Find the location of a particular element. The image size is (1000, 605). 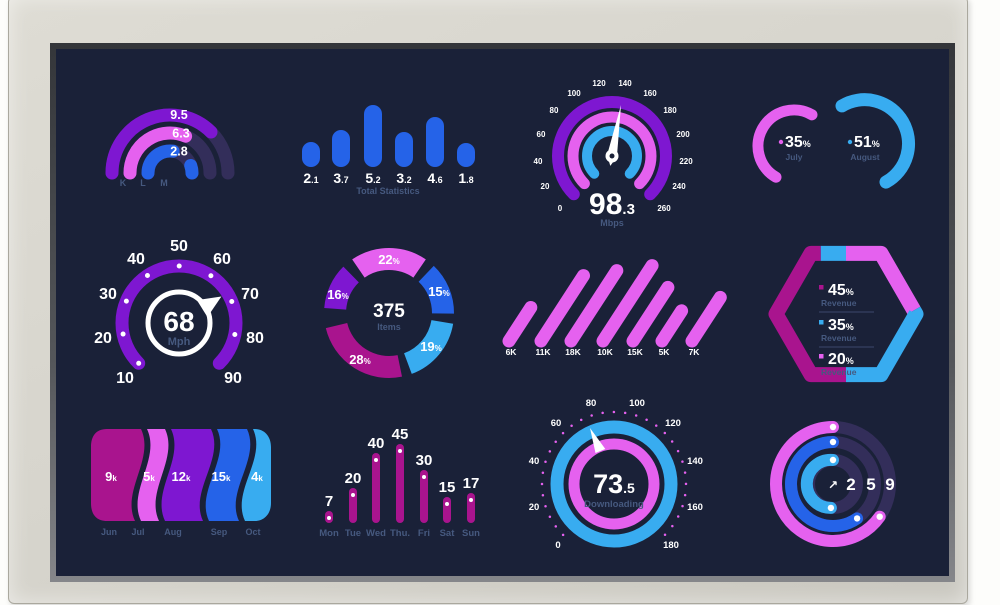

month-label: Jun is located at coordinates (109, 532).